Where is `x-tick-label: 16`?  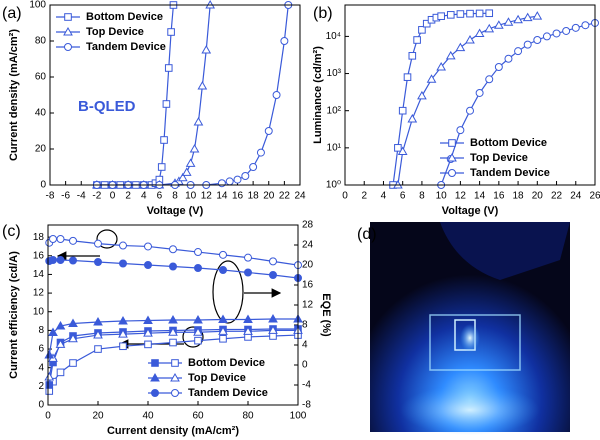 x-tick-label: 16 is located at coordinates (499, 196).